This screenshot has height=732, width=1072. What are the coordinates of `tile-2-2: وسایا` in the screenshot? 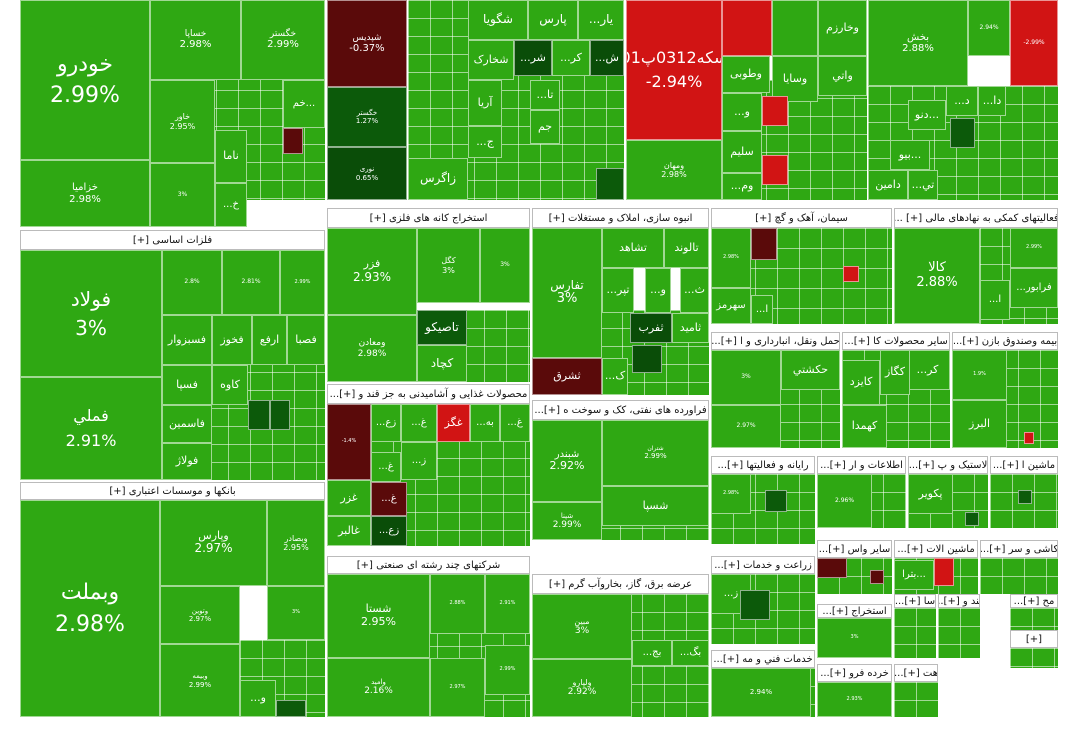 It's located at (795, 79).